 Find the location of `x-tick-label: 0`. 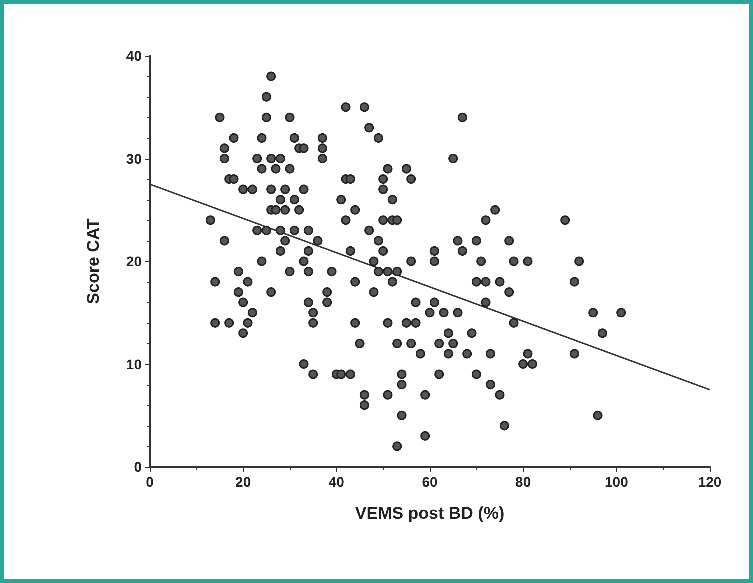

x-tick-label: 0 is located at coordinates (150, 482).